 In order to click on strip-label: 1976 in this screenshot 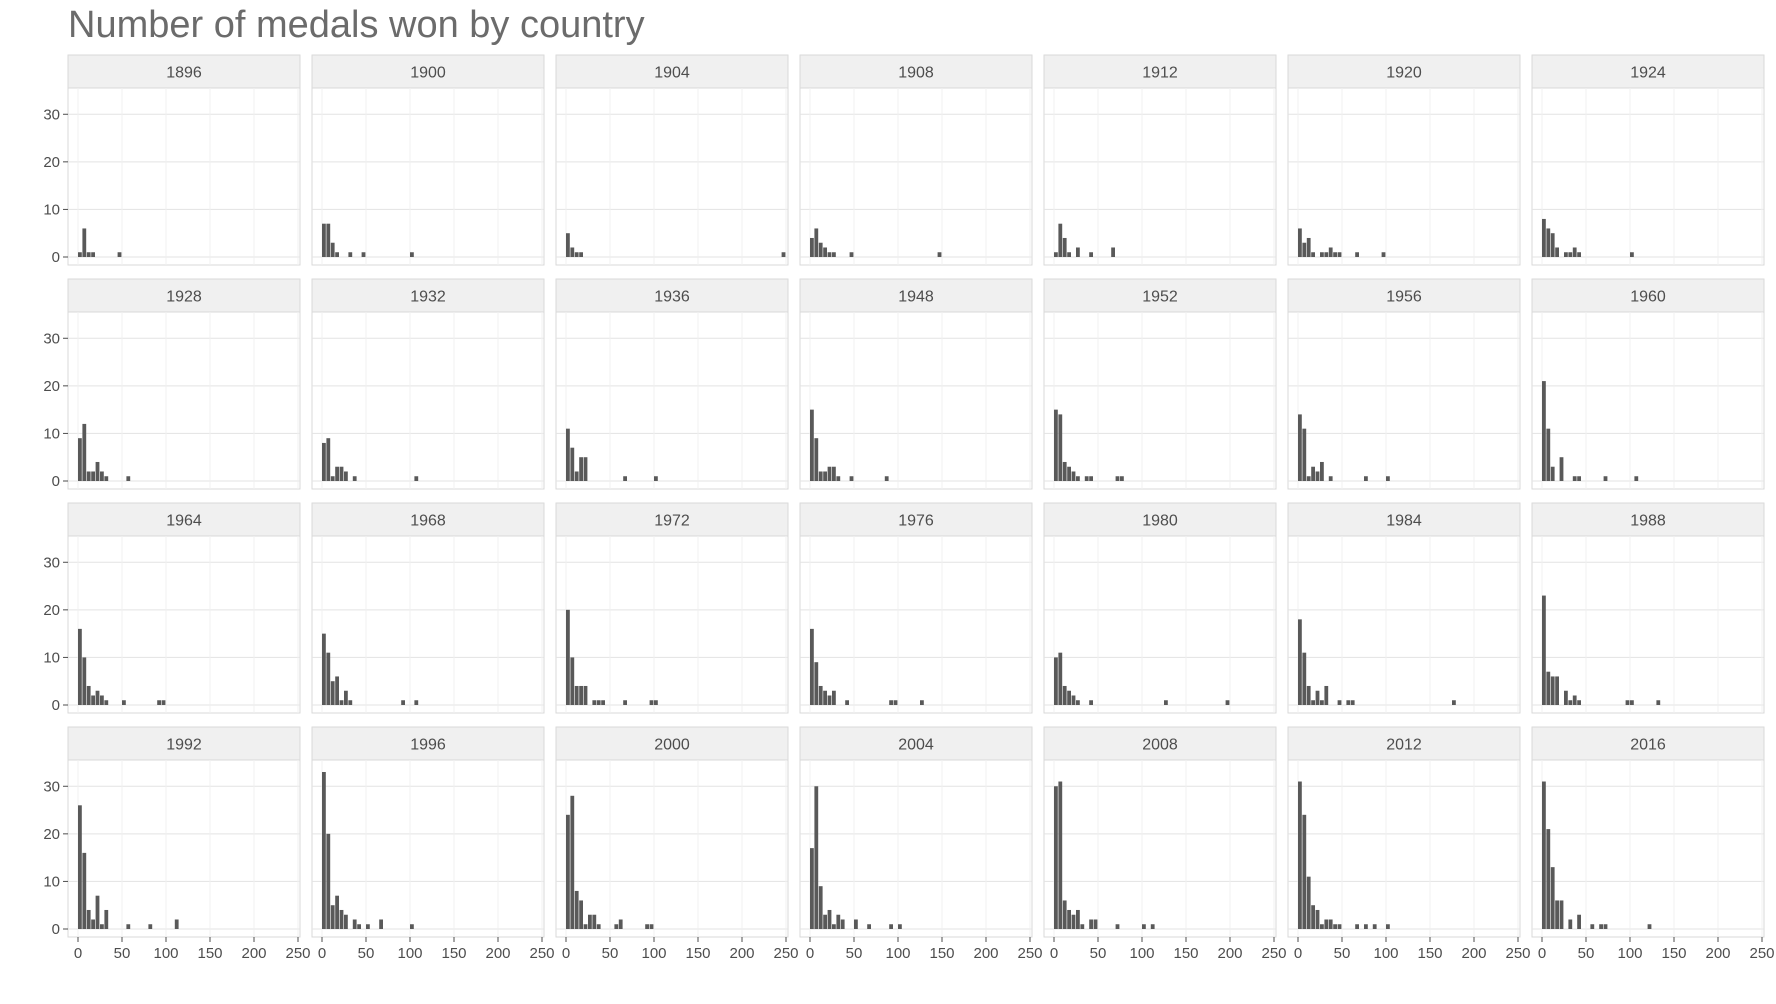, I will do `click(916, 521)`.